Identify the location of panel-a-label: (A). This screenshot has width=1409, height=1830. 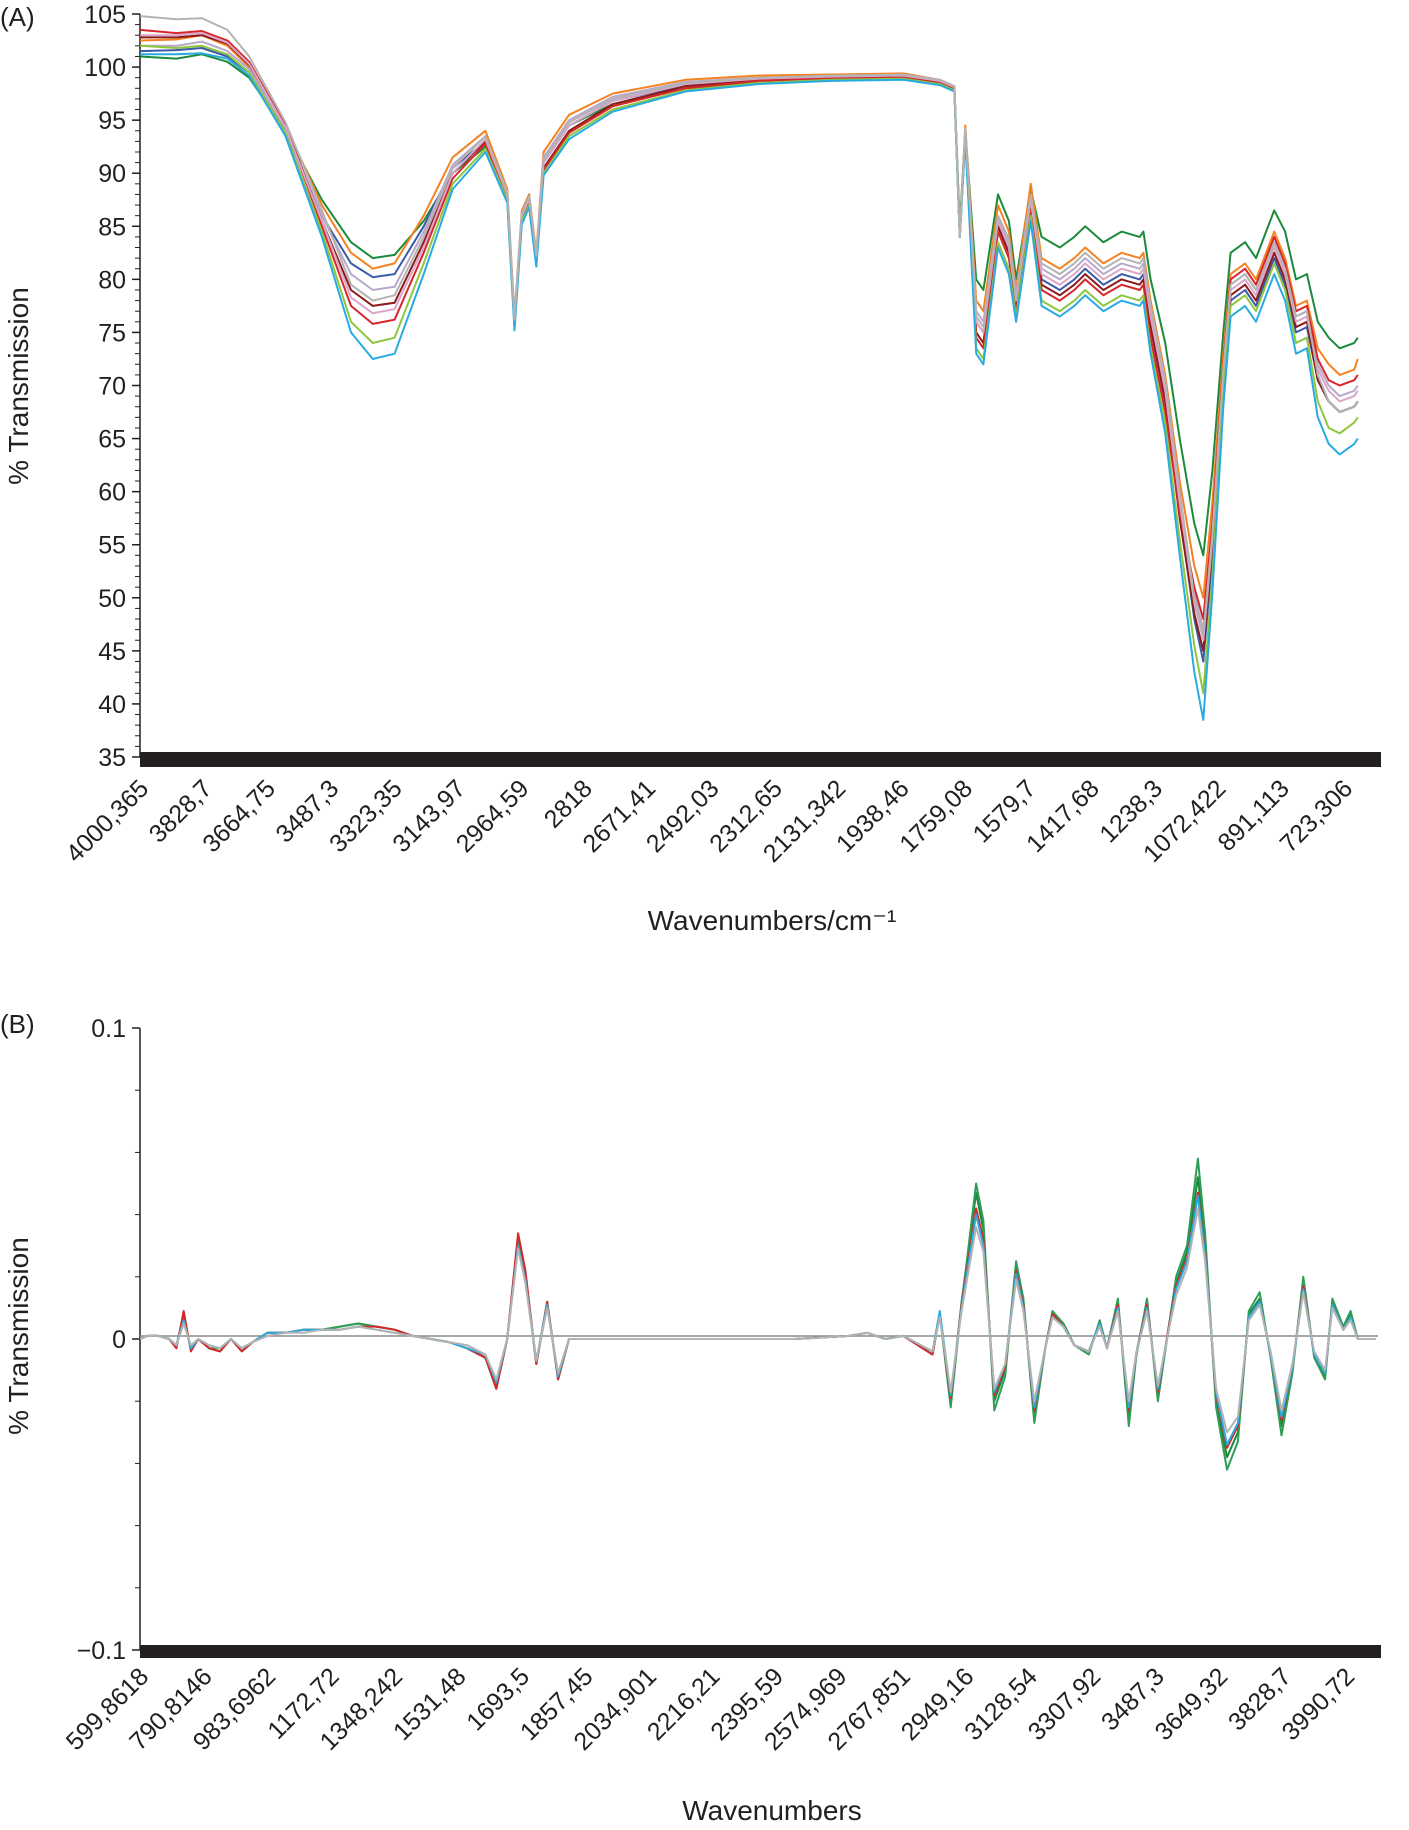
(17, 17).